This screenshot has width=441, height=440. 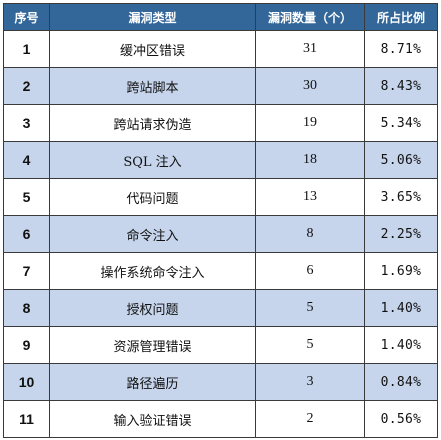 I want to click on header-no: 序号, so click(x=26, y=17).